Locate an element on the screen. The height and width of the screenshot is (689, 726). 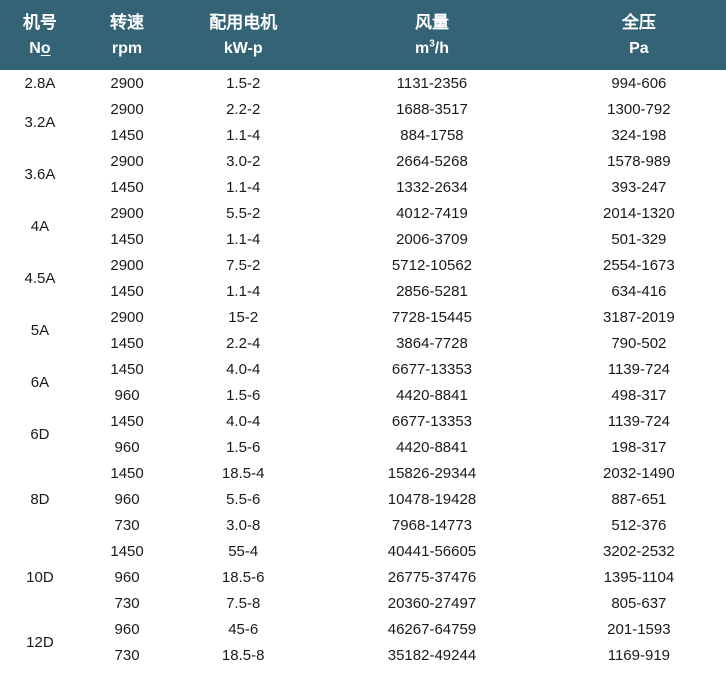
pressure-cell: 501-329 is located at coordinates (638, 239).